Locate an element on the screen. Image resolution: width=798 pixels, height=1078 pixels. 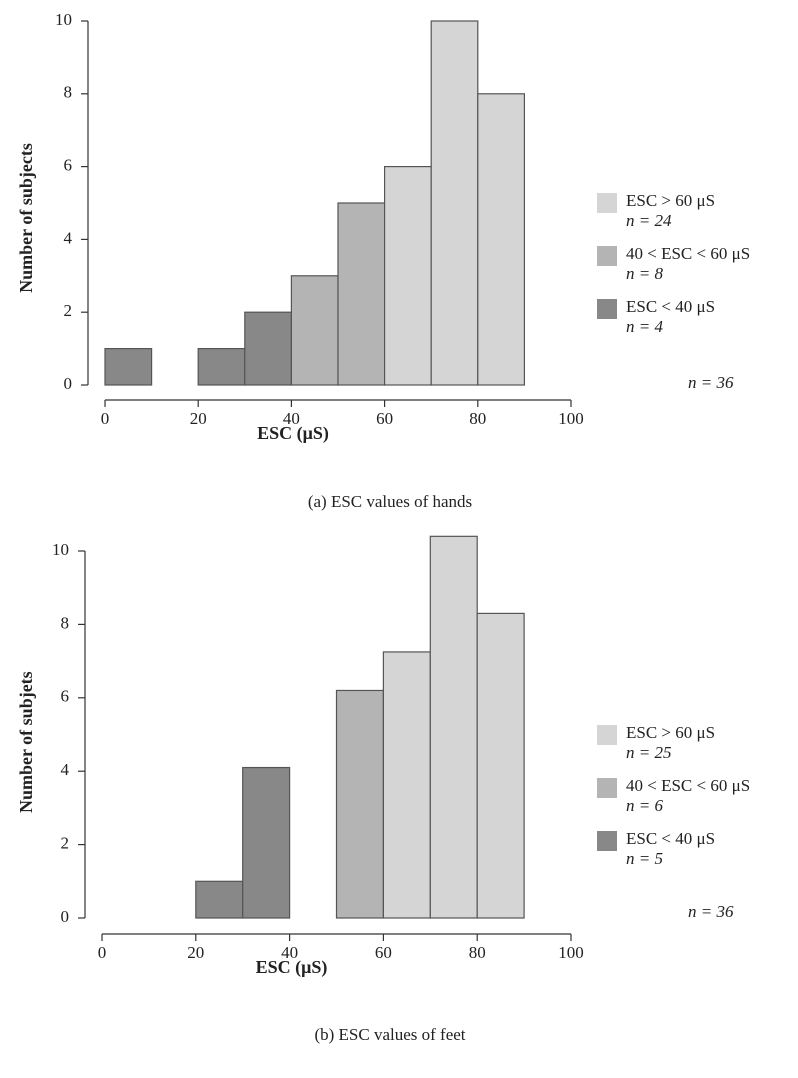
caption: (a) ESC values of hands is located at coordinates (390, 501).